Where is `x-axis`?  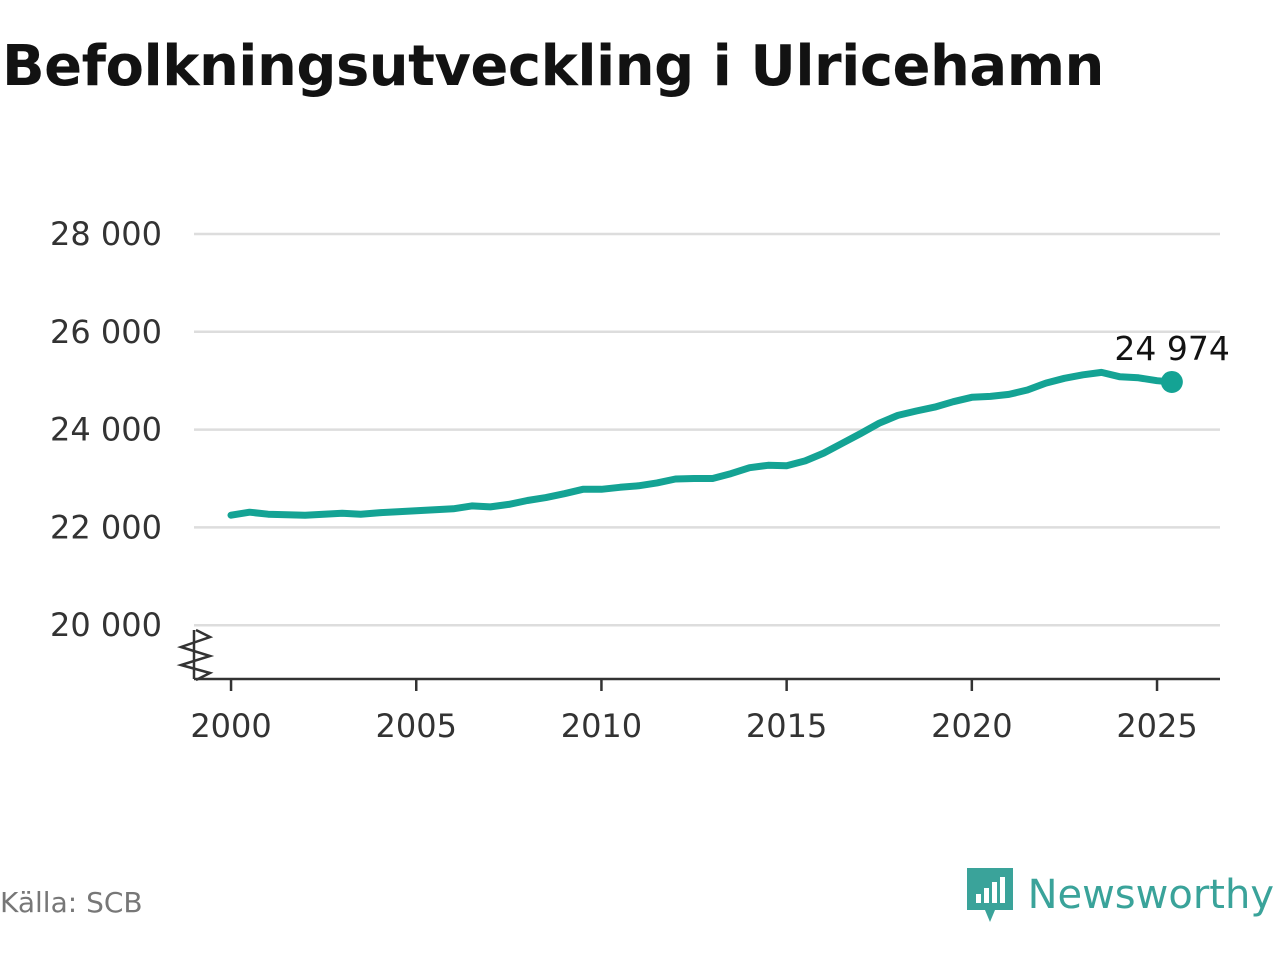 x-axis is located at coordinates (706, 660).